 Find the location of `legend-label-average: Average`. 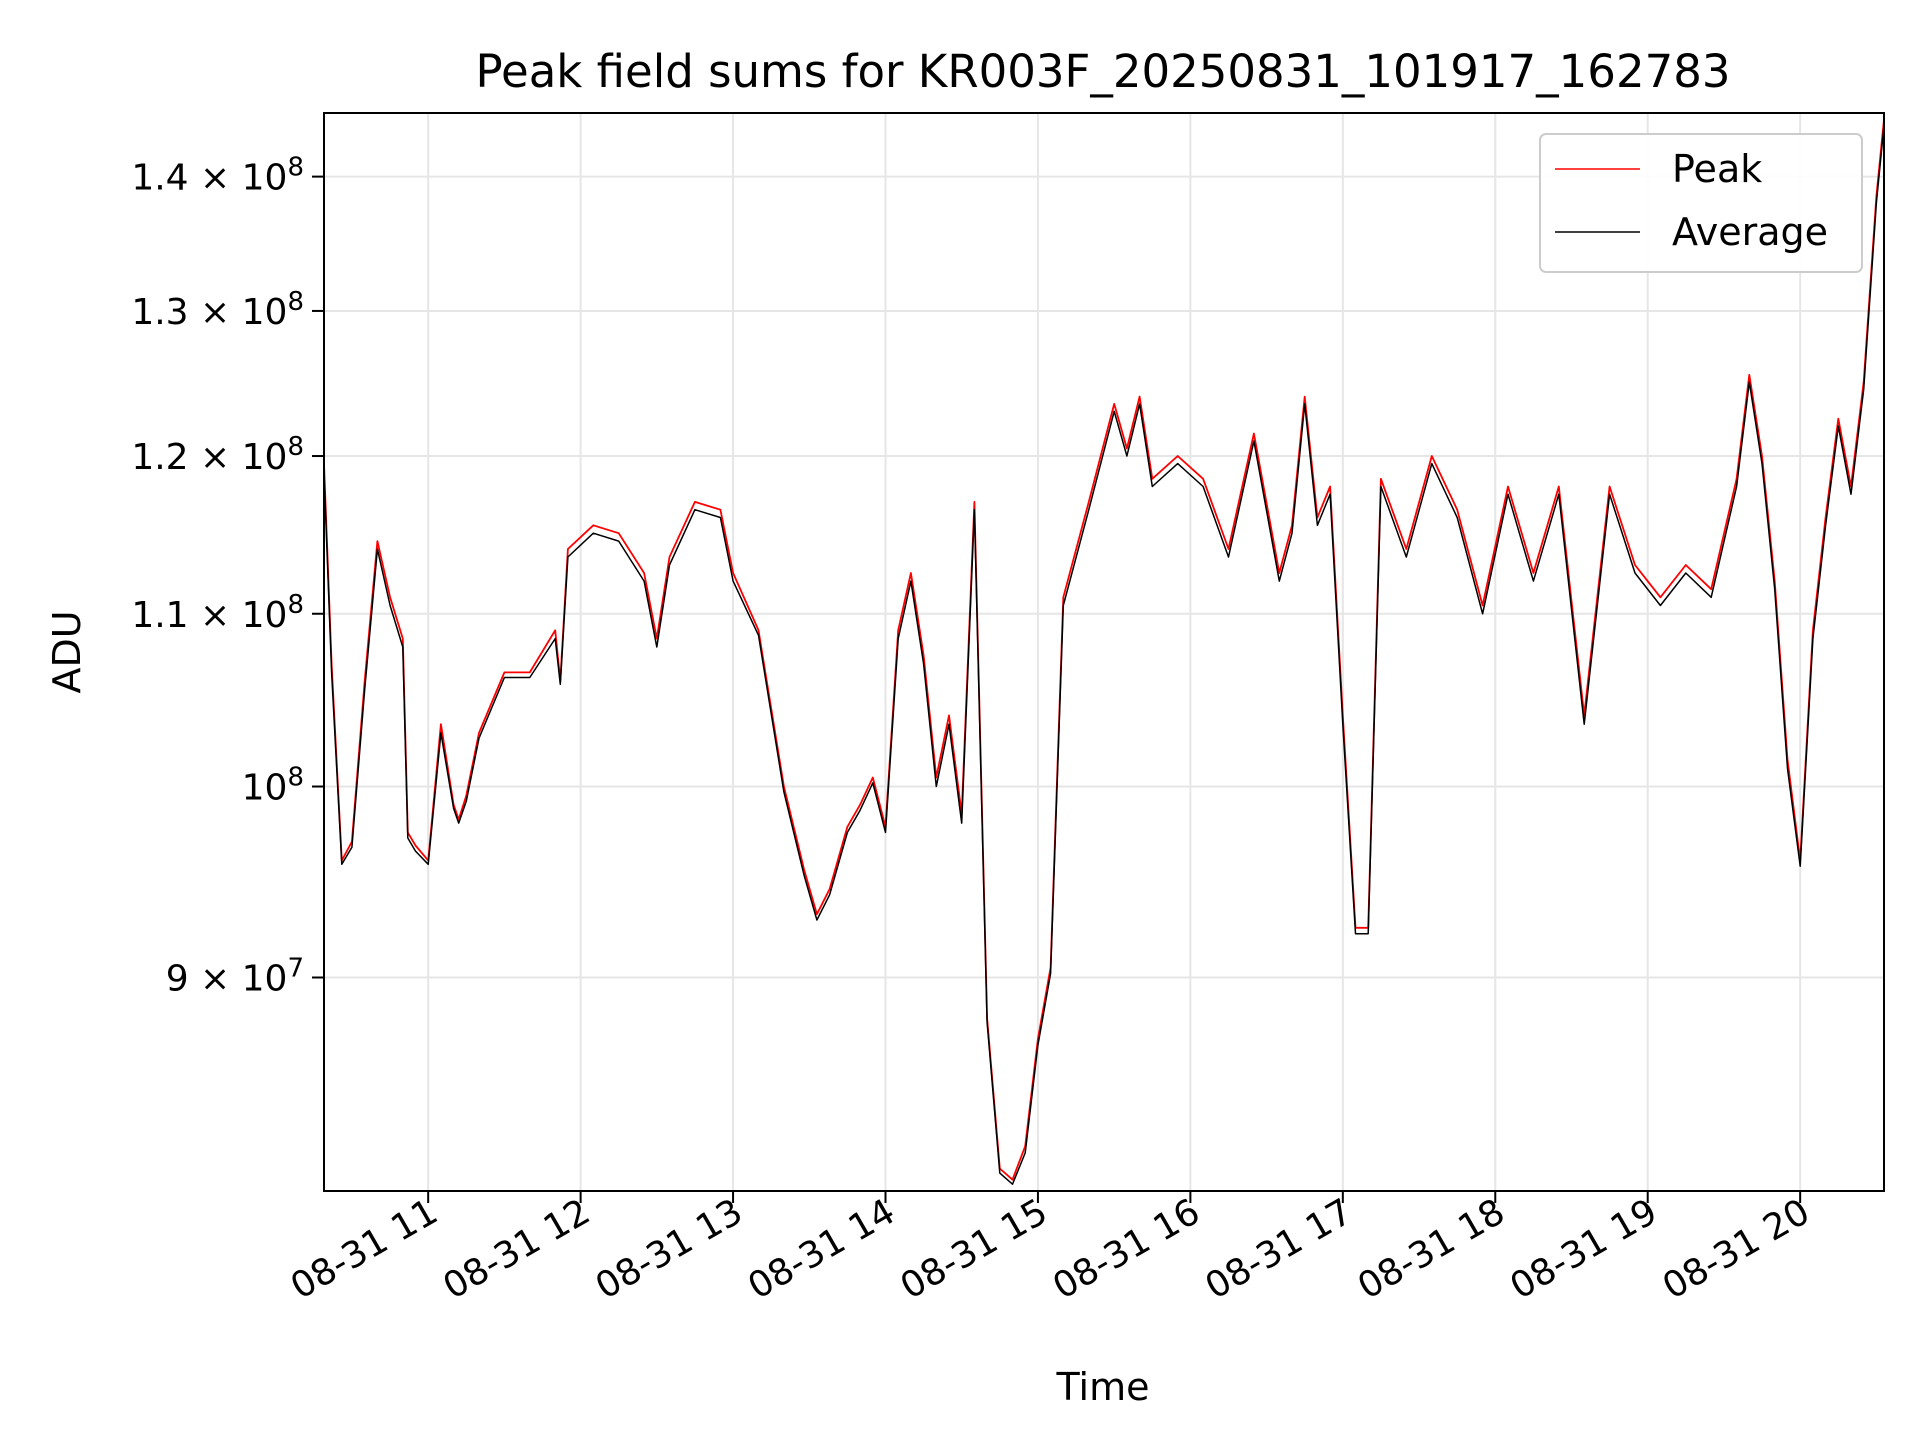

legend-label-average: Average is located at coordinates (1750, 232).